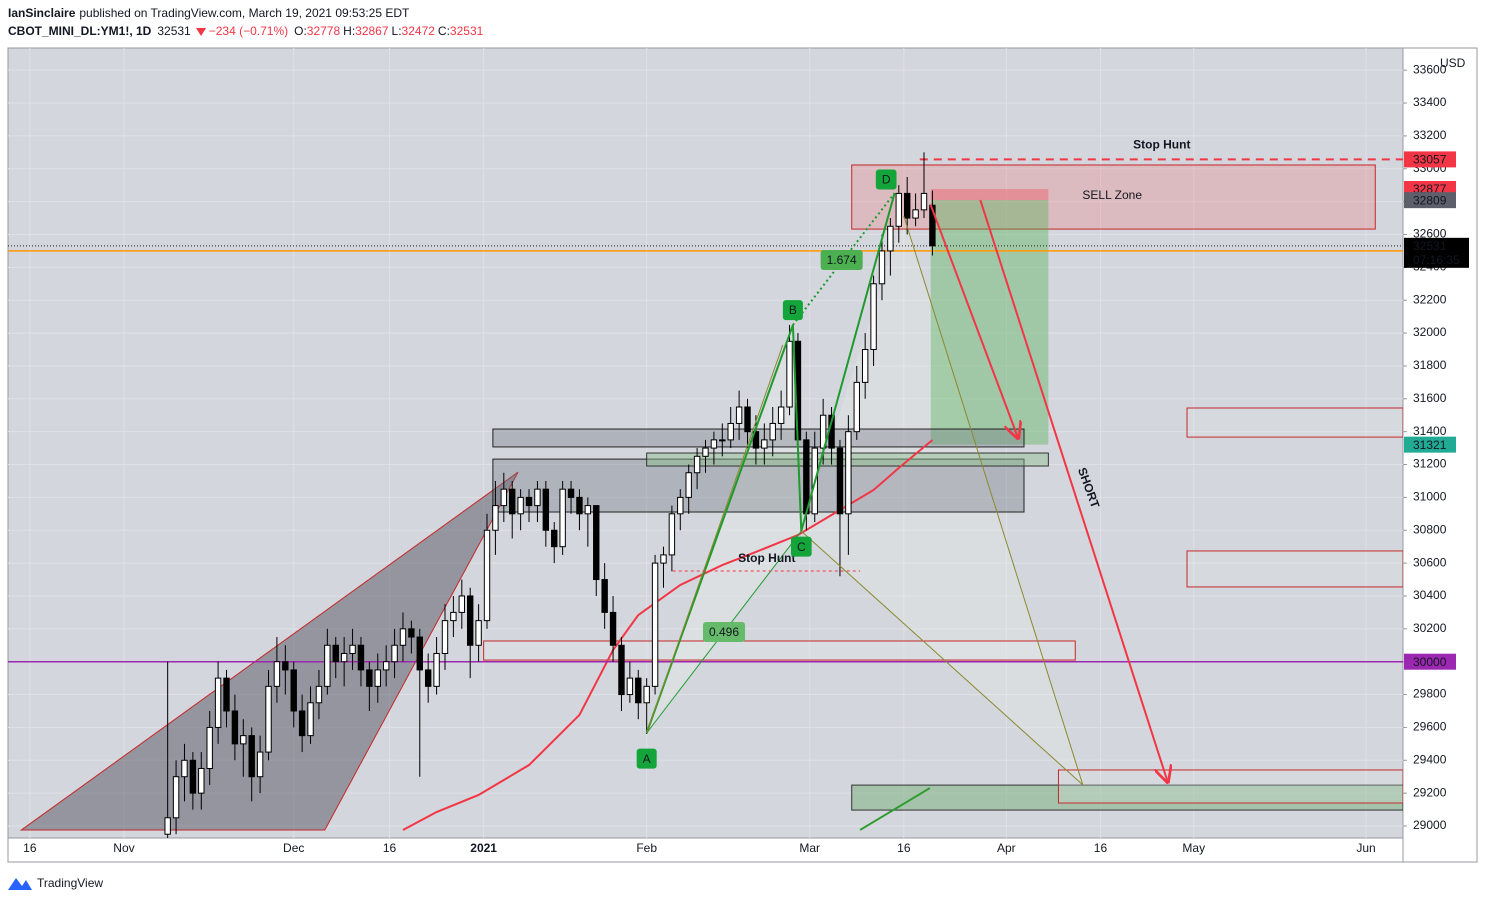 The width and height of the screenshot is (1485, 904). I want to click on badge-text: D, so click(886, 180).